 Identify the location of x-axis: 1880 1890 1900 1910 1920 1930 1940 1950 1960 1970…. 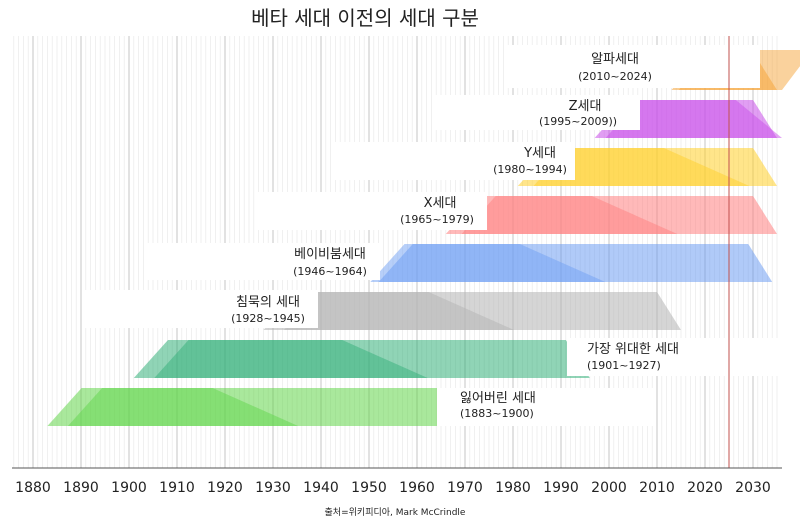
(397, 481).